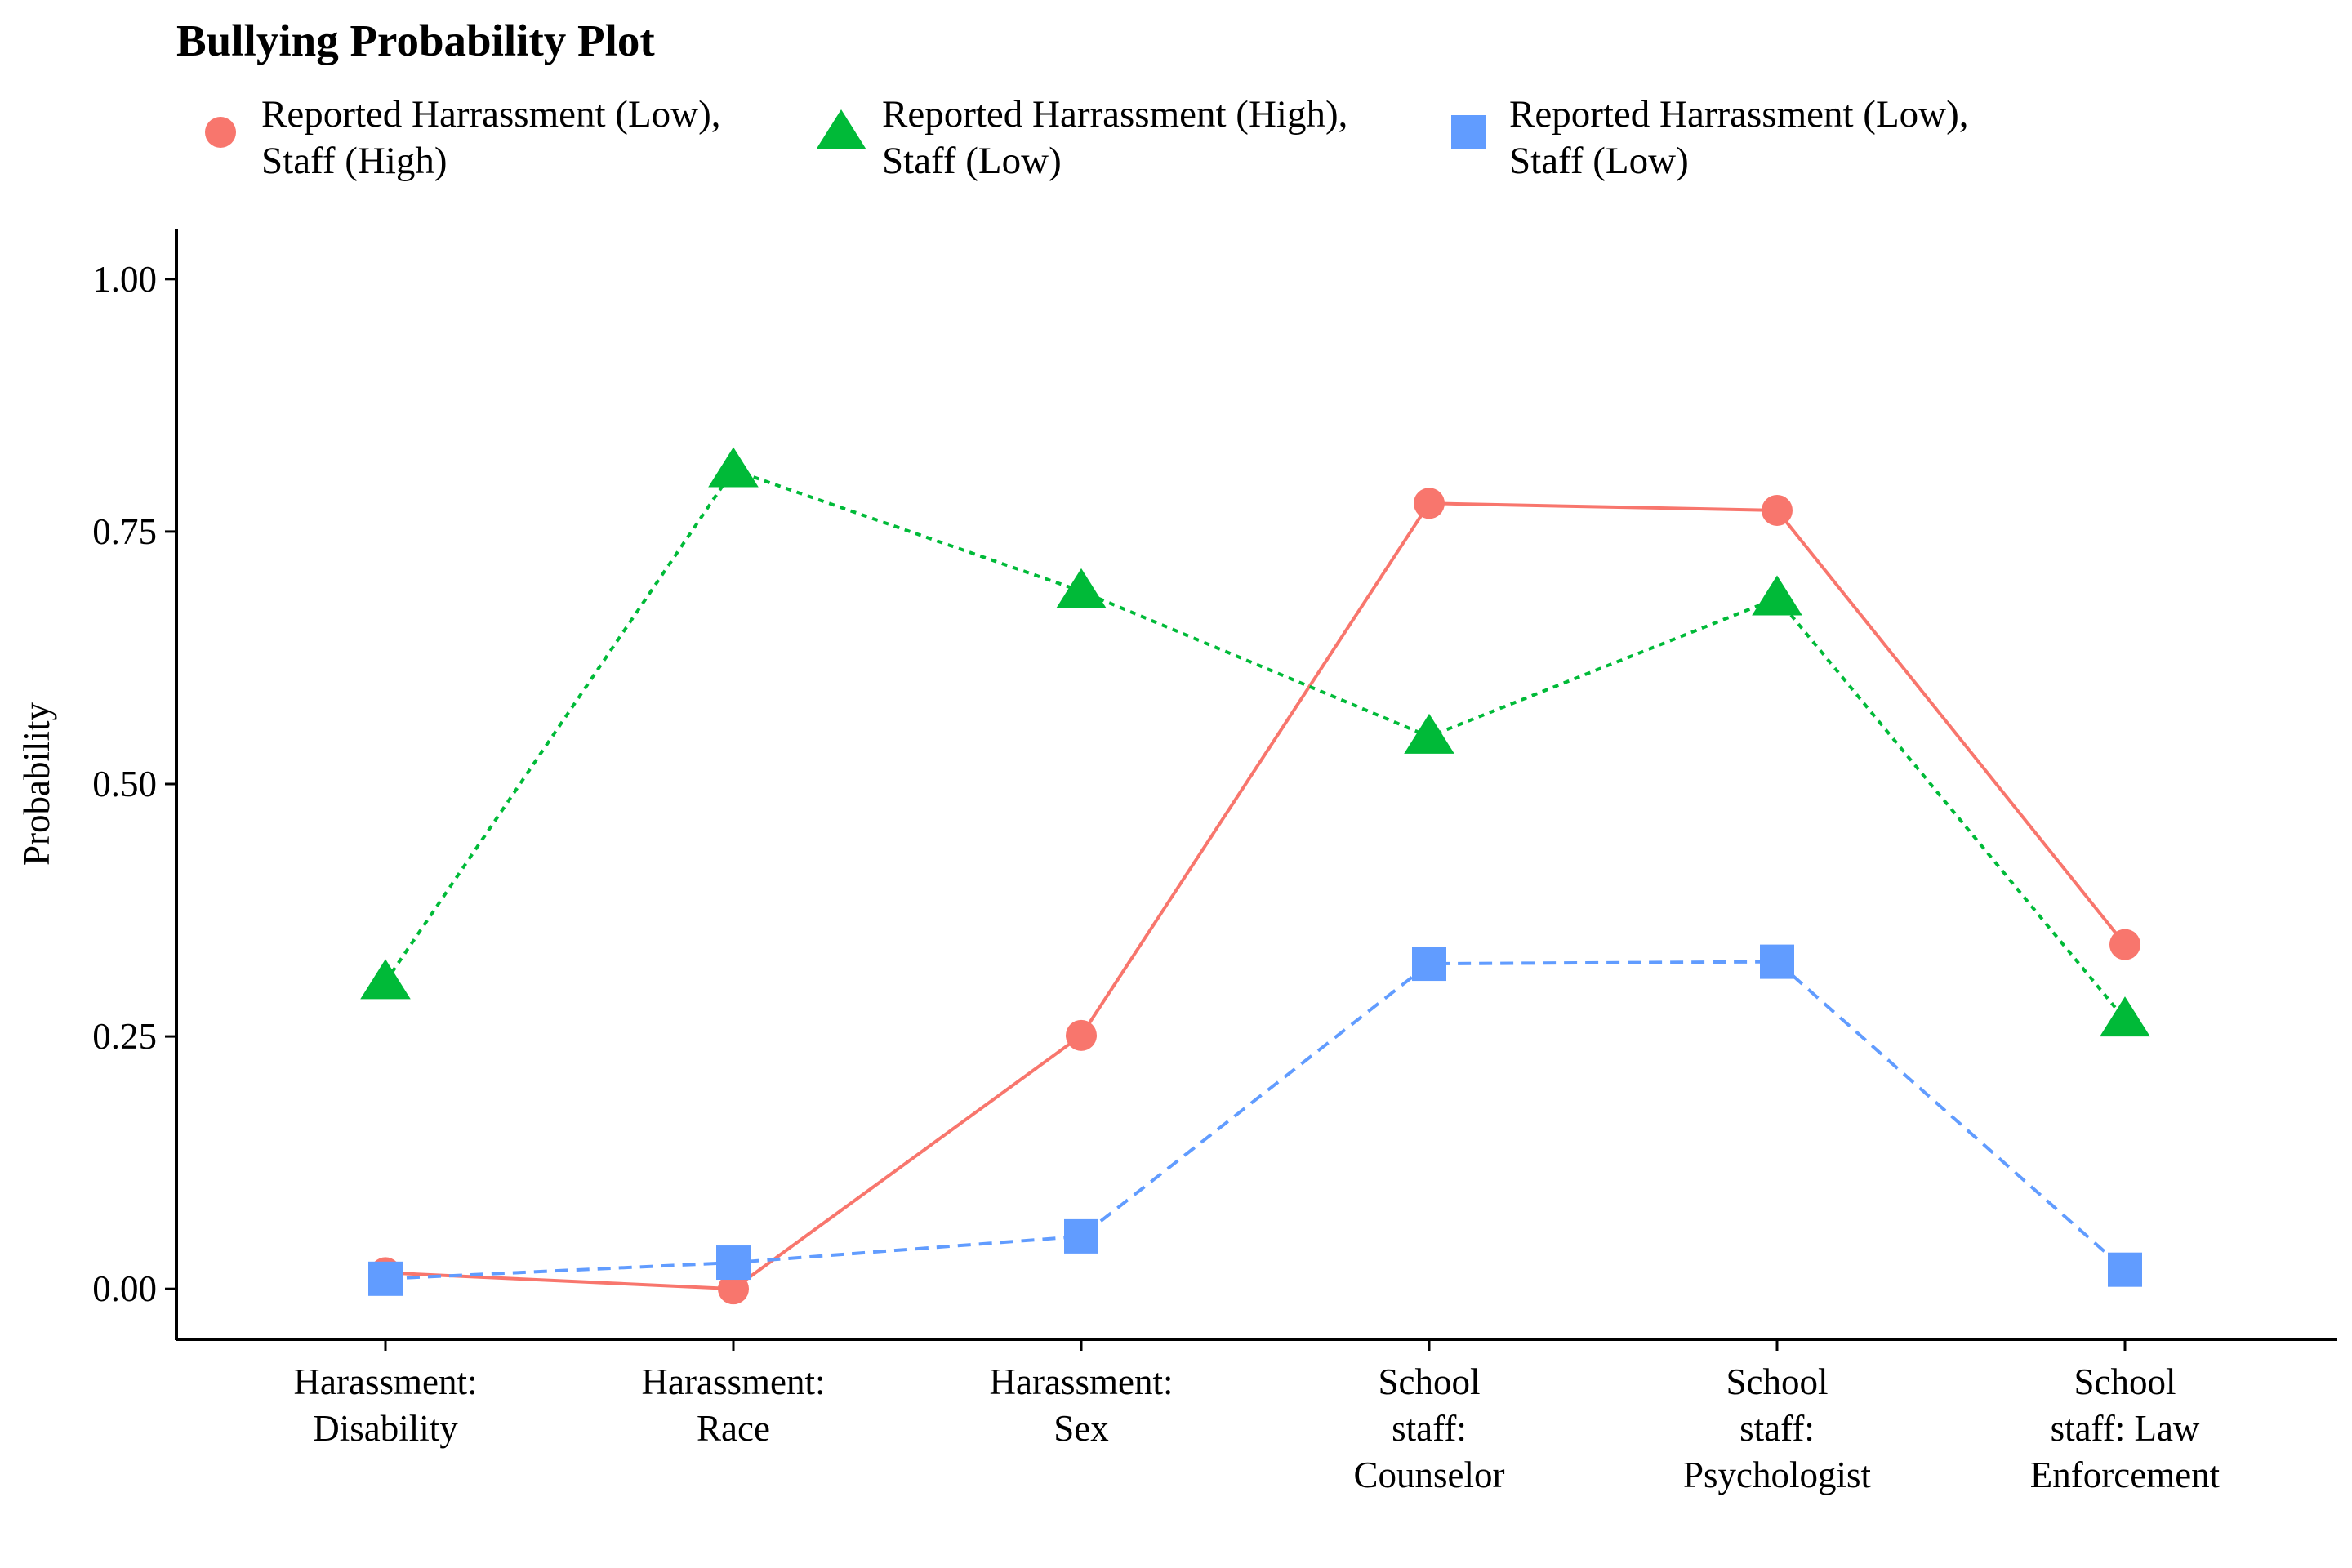 The image size is (2352, 1568). Describe the element at coordinates (125, 1288) in the screenshot. I see `y-tick-label: 0.00` at that location.